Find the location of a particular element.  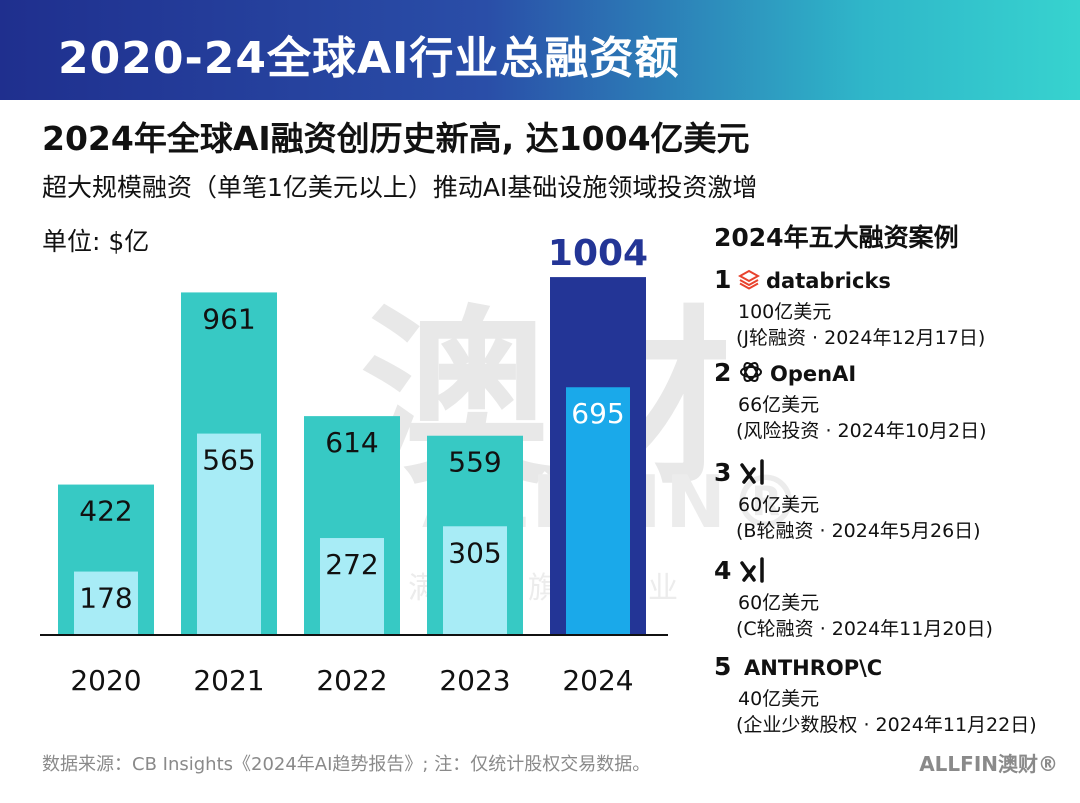

case-logo: ANTHROP\C is located at coordinates (810, 668).